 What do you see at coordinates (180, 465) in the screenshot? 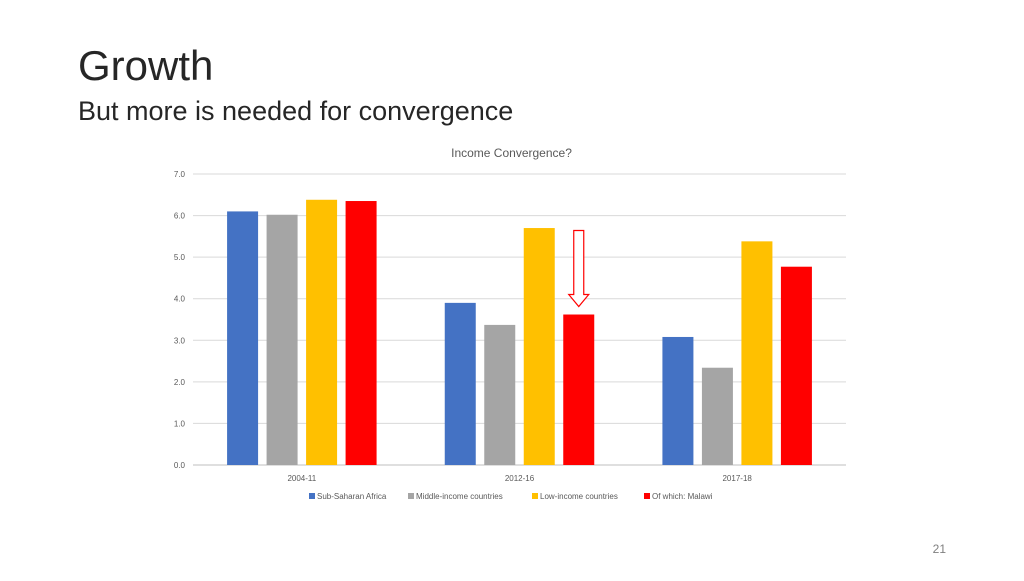
I see `y-tick-label: 0.0` at bounding box center [180, 465].